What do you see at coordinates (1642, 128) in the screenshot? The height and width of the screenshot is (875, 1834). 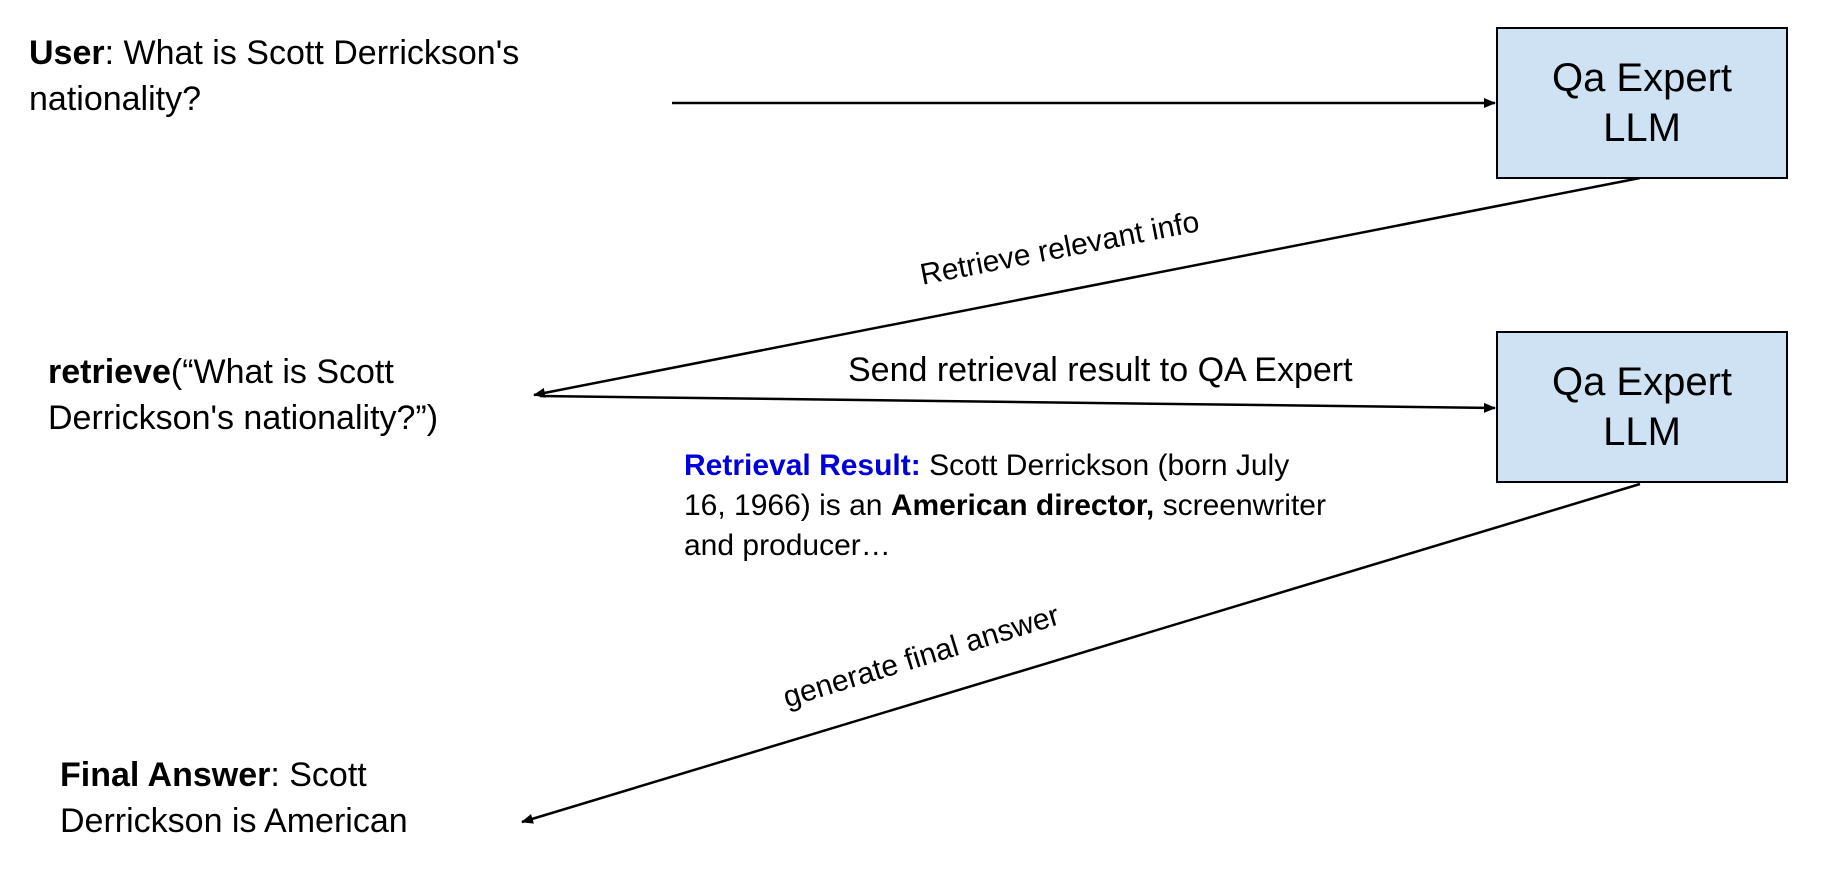 I see `qa-expert-top-line2: LLM` at bounding box center [1642, 128].